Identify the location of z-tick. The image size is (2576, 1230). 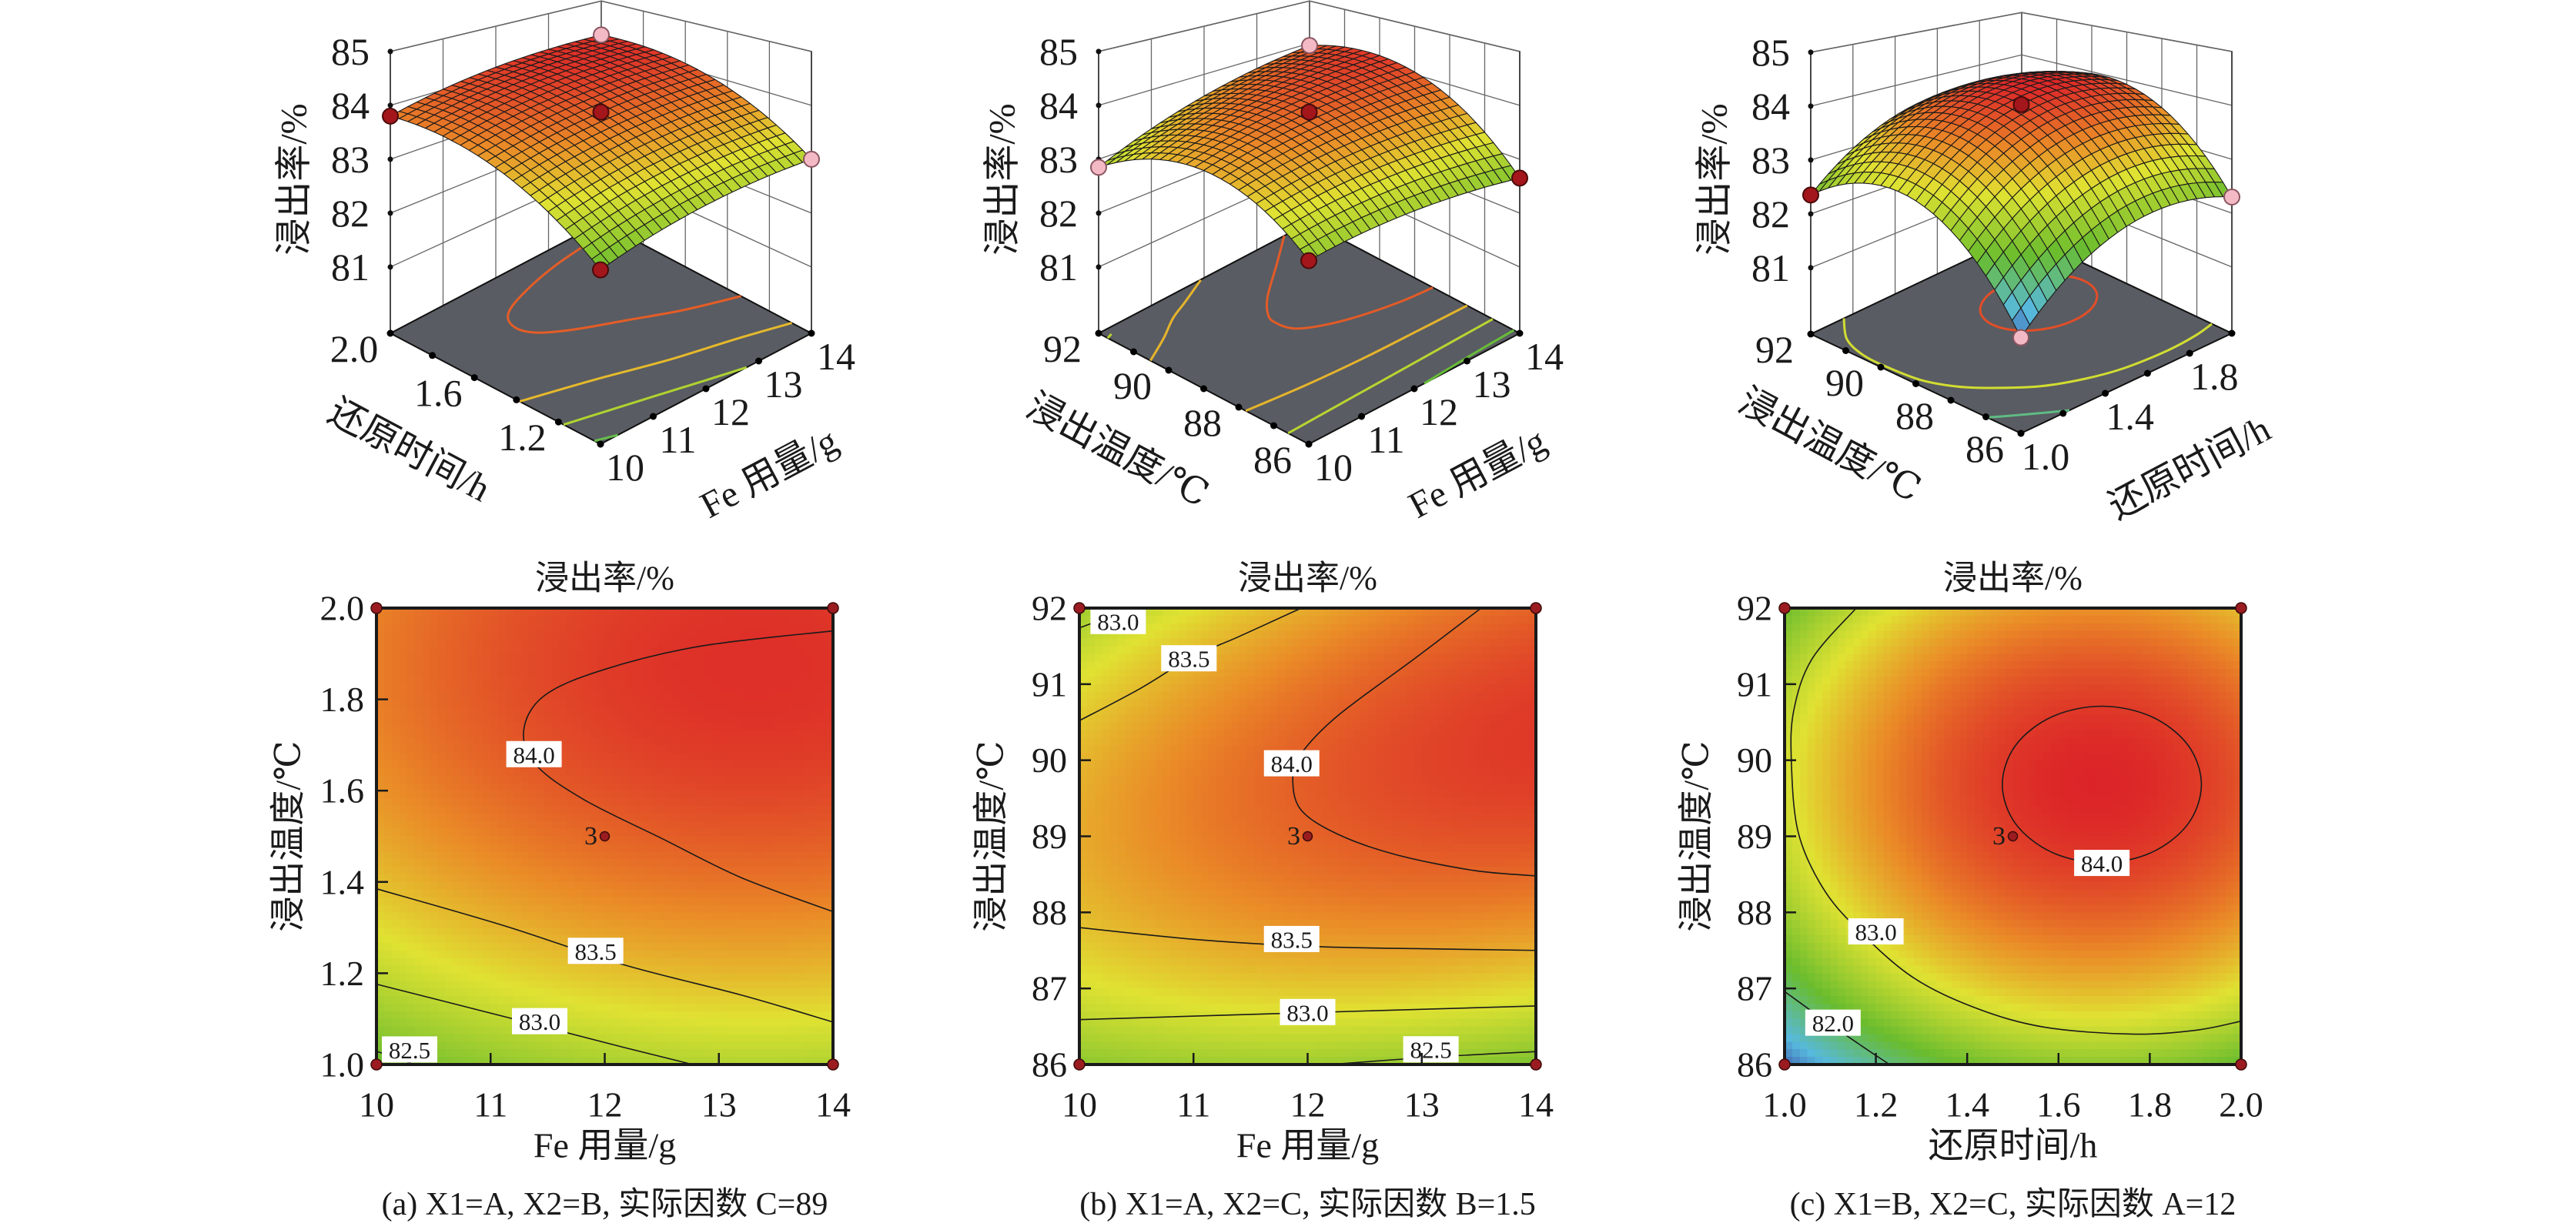
(1099, 213).